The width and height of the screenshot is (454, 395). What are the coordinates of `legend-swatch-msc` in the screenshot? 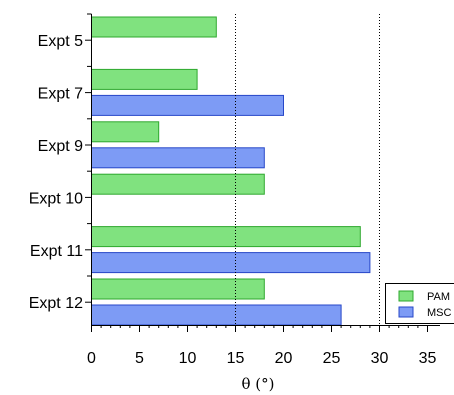 It's located at (406, 312).